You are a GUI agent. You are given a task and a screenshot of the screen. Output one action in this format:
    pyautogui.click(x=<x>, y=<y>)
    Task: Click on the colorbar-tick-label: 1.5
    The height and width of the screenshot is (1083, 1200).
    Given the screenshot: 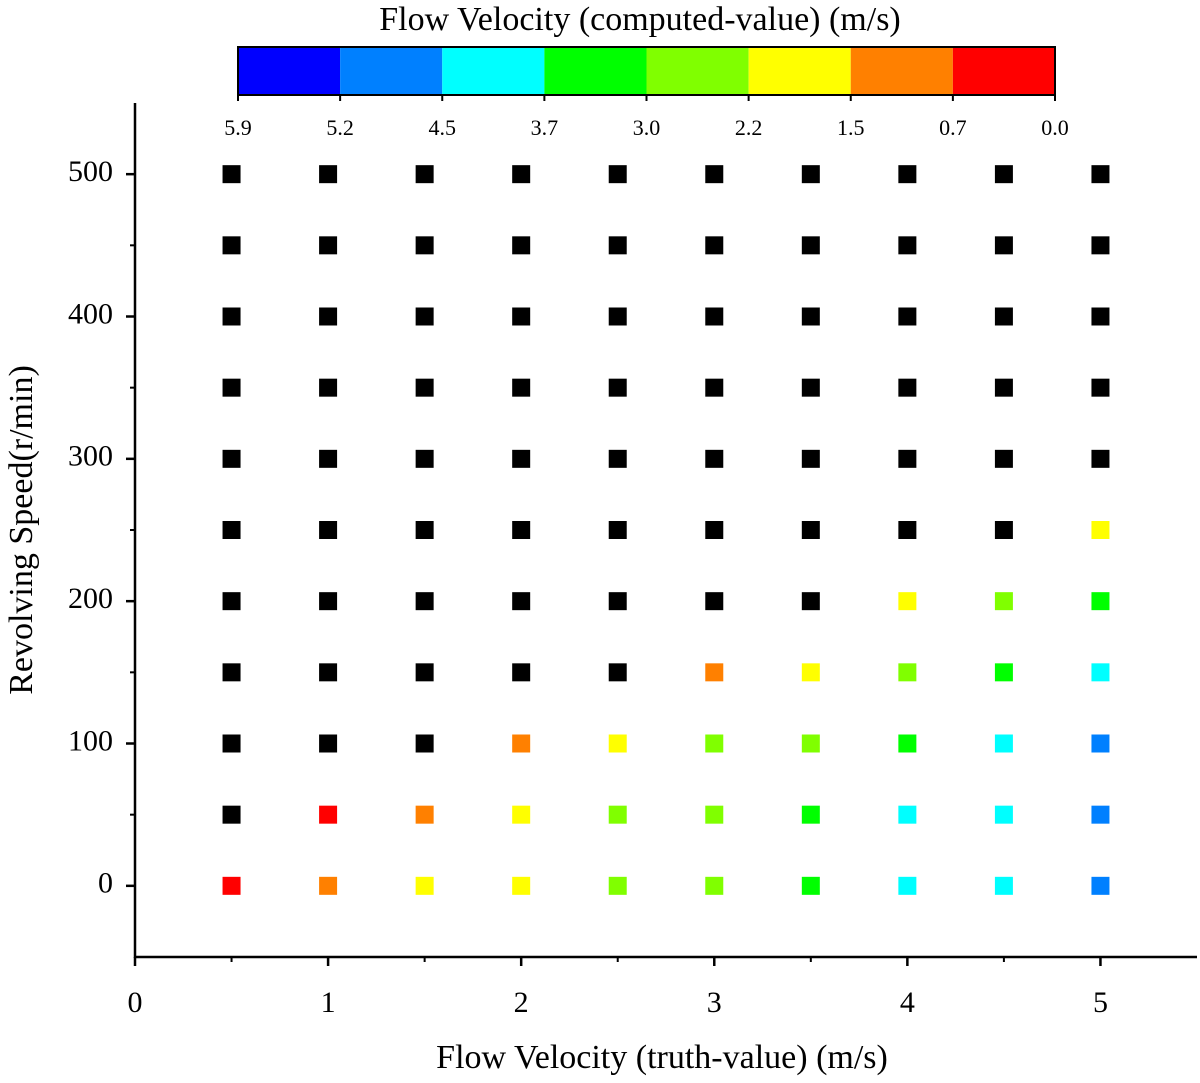 What is the action you would take?
    pyautogui.click(x=851, y=127)
    